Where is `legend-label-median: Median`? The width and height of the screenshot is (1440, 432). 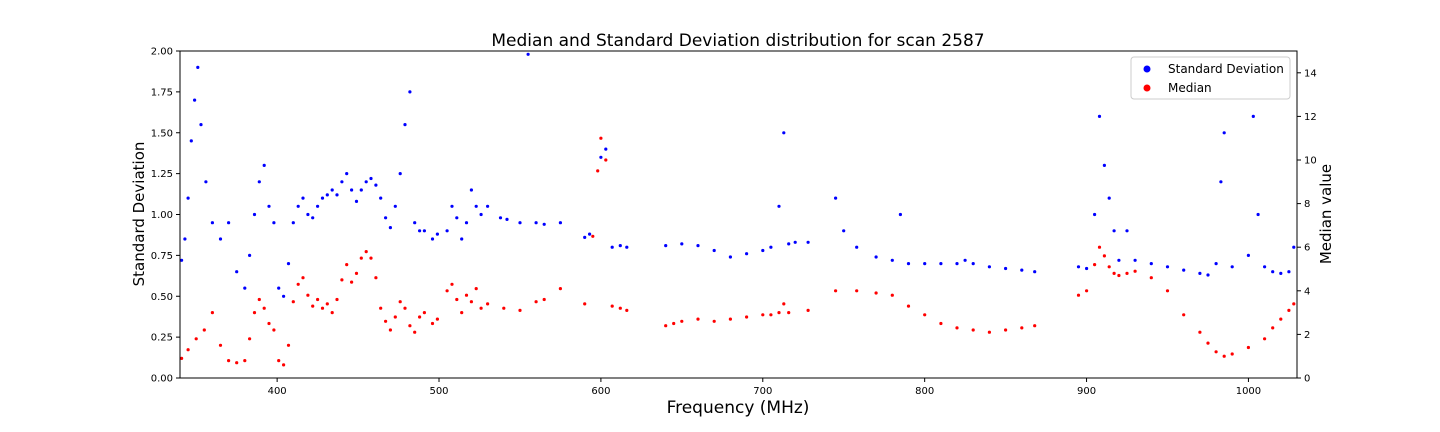 legend-label-median: Median is located at coordinates (1190, 88).